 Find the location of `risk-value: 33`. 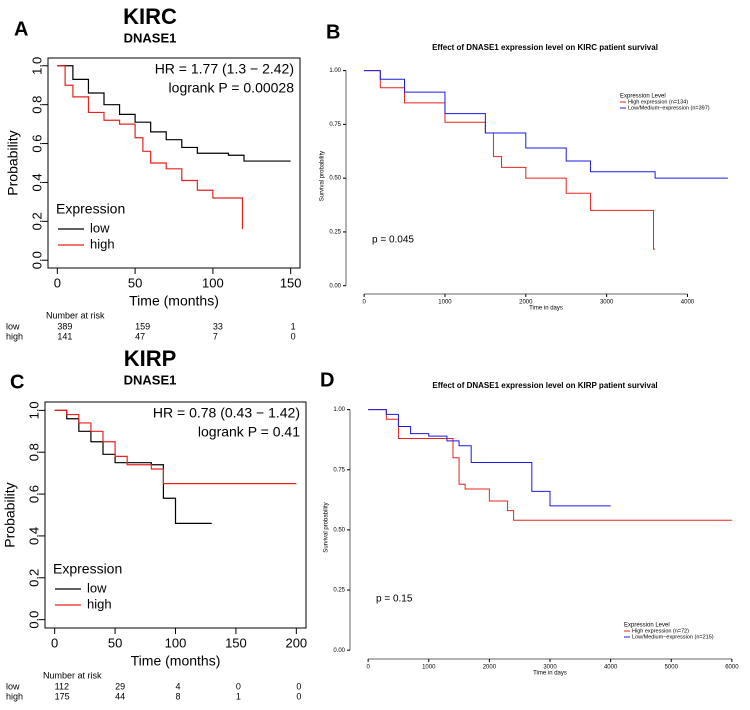

risk-value: 33 is located at coordinates (218, 326).